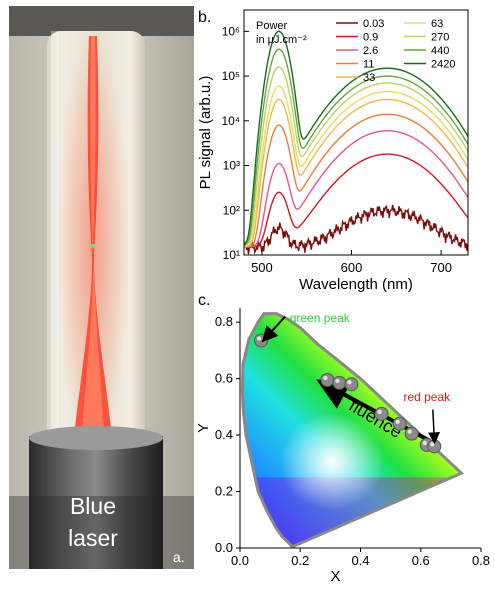  I want to click on cie-white-point-glow, so click(339, 454).